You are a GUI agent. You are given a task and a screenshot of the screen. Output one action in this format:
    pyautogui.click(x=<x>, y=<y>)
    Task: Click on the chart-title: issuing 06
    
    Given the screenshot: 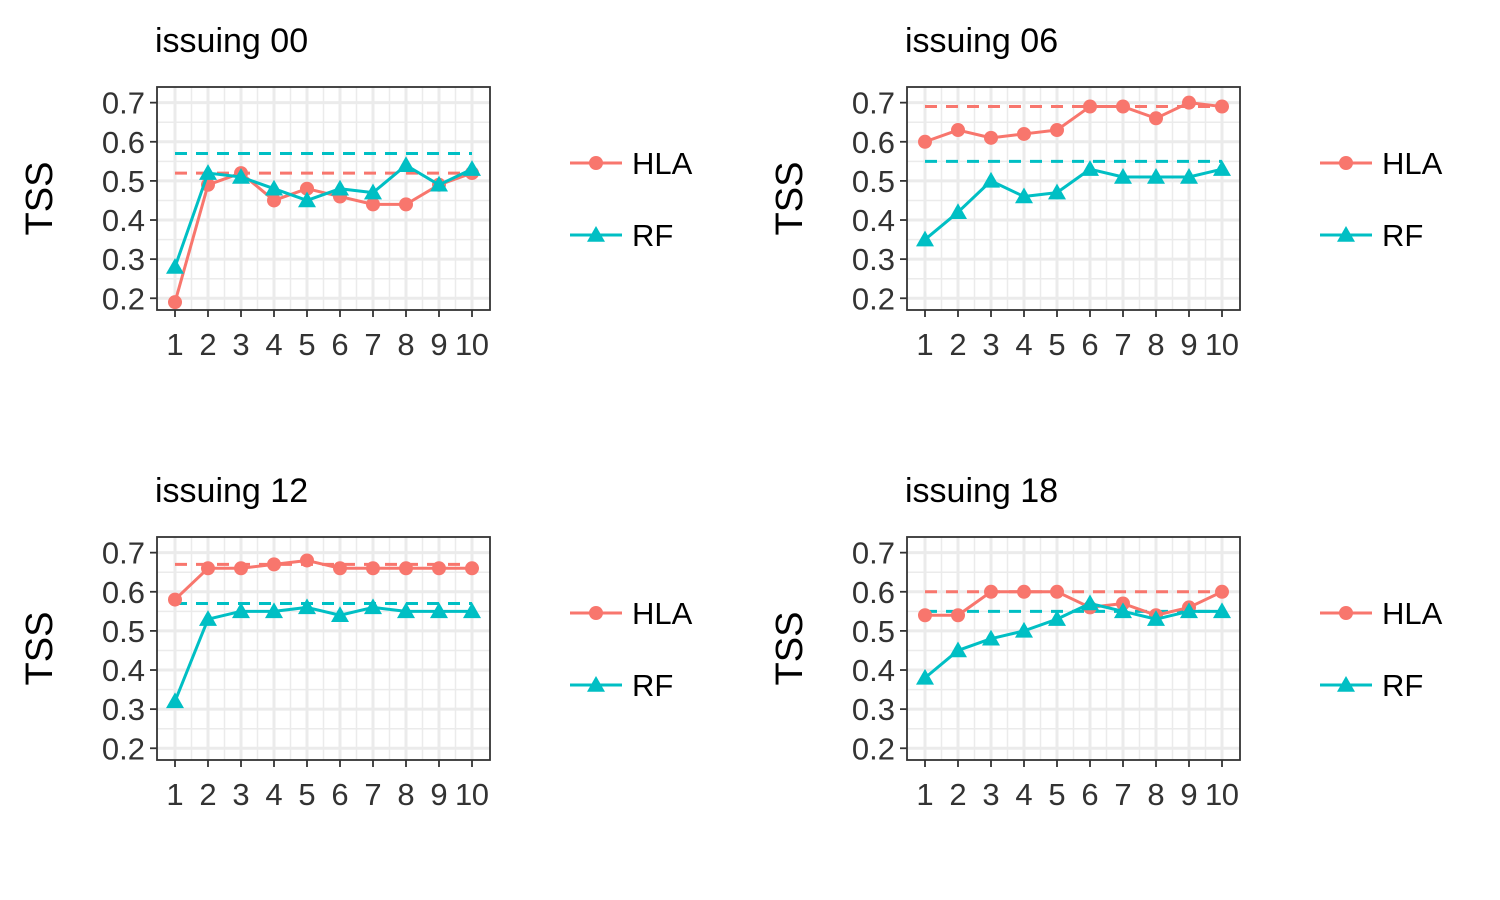 What is the action you would take?
    pyautogui.click(x=981, y=41)
    